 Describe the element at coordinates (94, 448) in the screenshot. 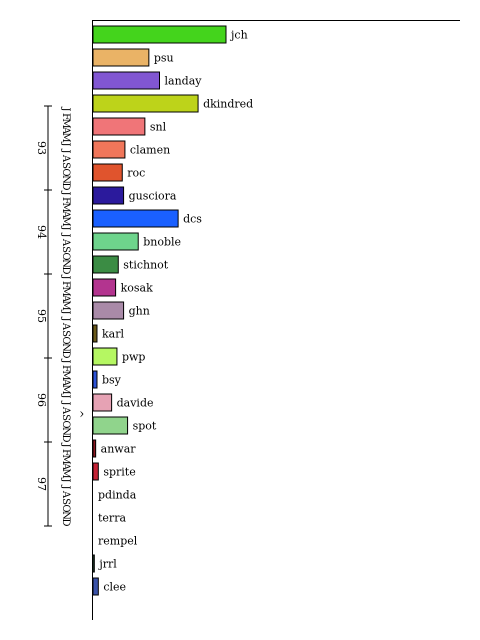

I see `bar-anwar` at that location.